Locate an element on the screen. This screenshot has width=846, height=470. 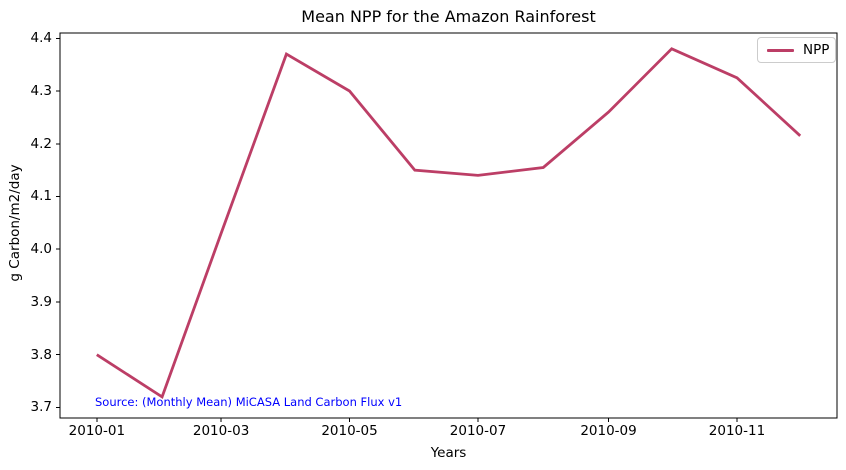
y-tick-label: 4.0 is located at coordinates (41, 249).